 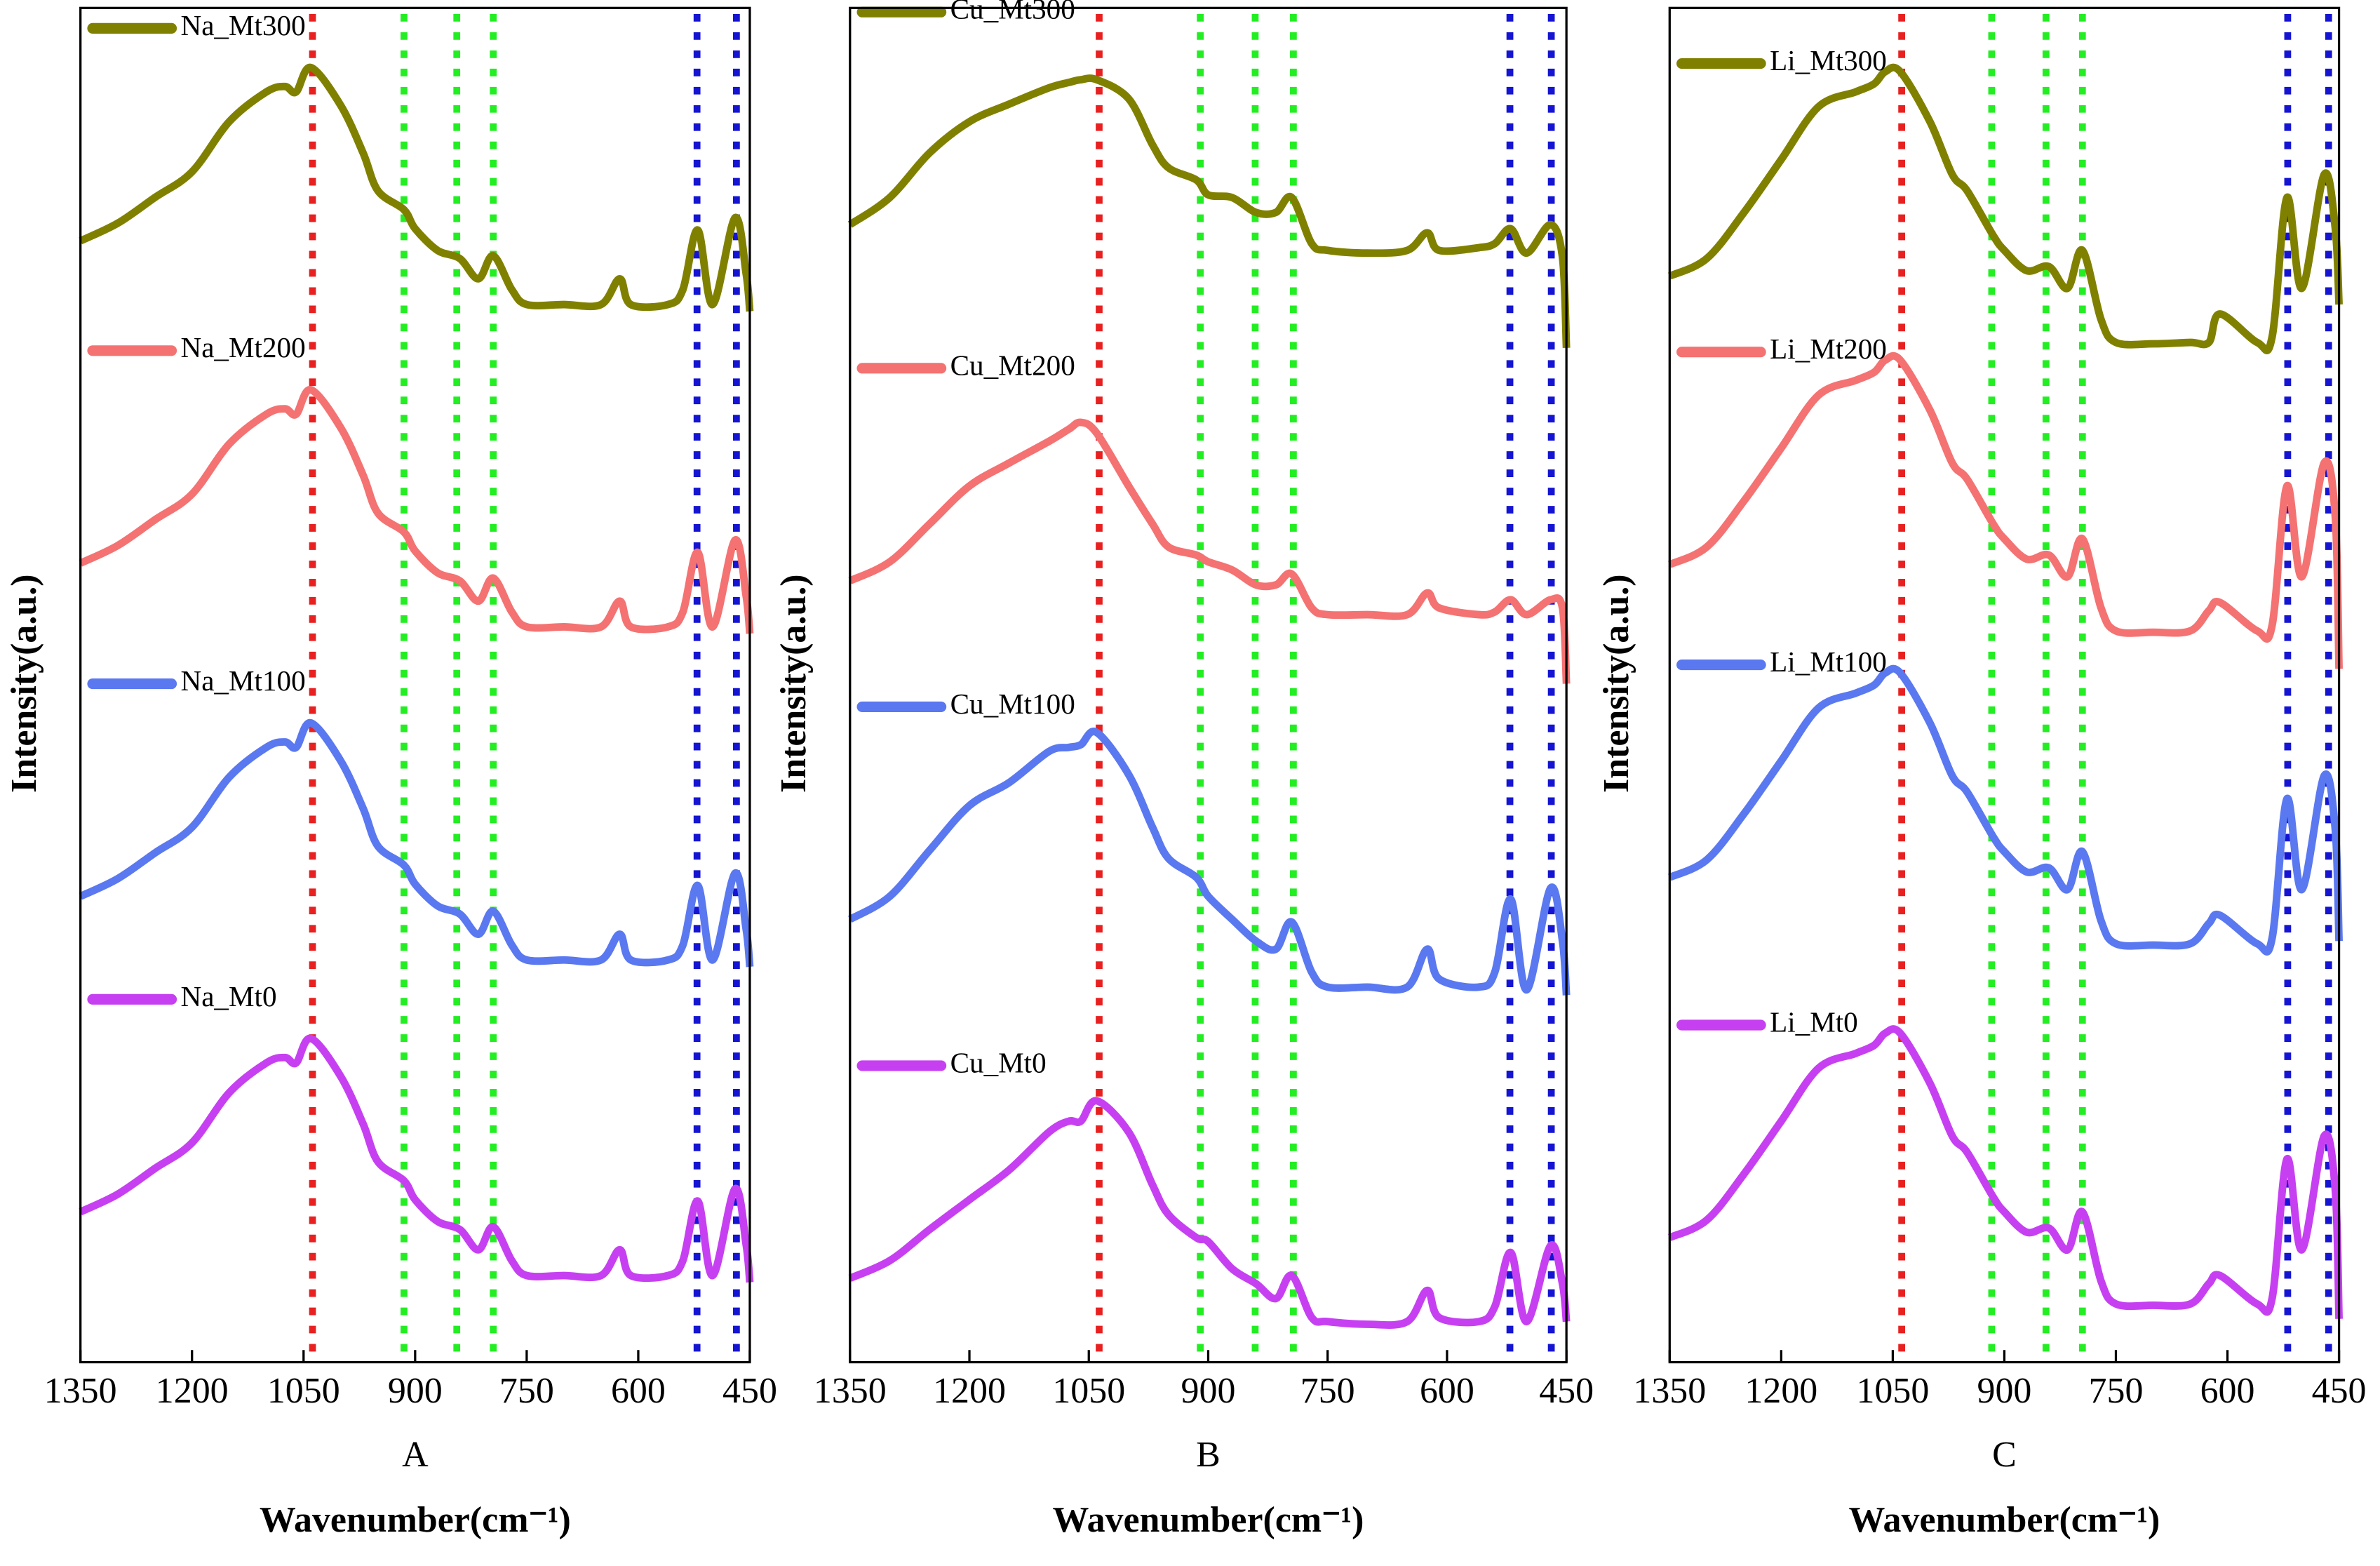 I want to click on legend-label: Na_Mt300, so click(x=243, y=25).